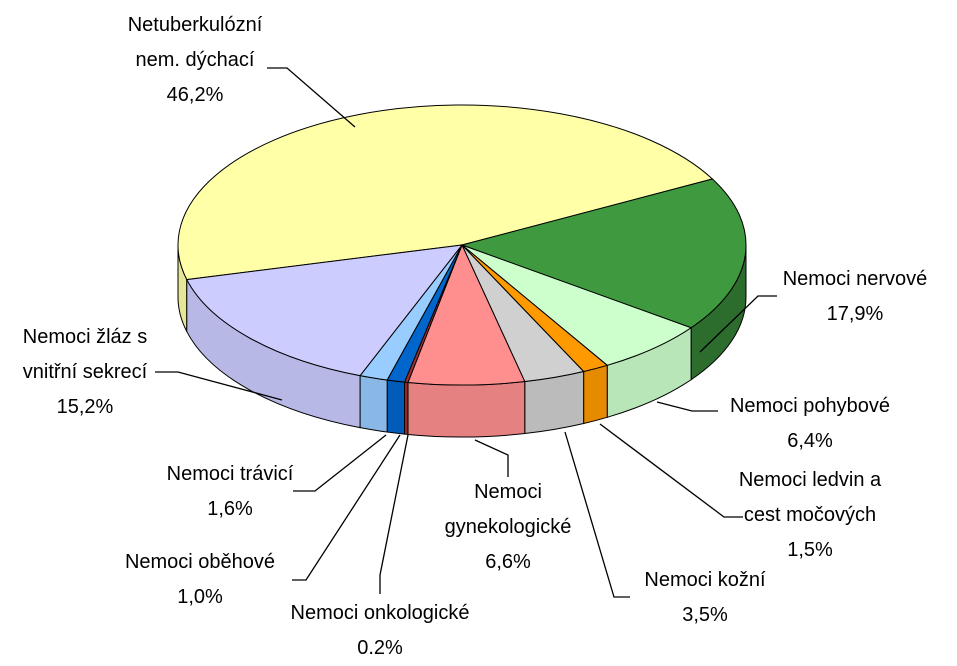 The image size is (957, 666). I want to click on value-label: 1,6%, so click(230, 509).